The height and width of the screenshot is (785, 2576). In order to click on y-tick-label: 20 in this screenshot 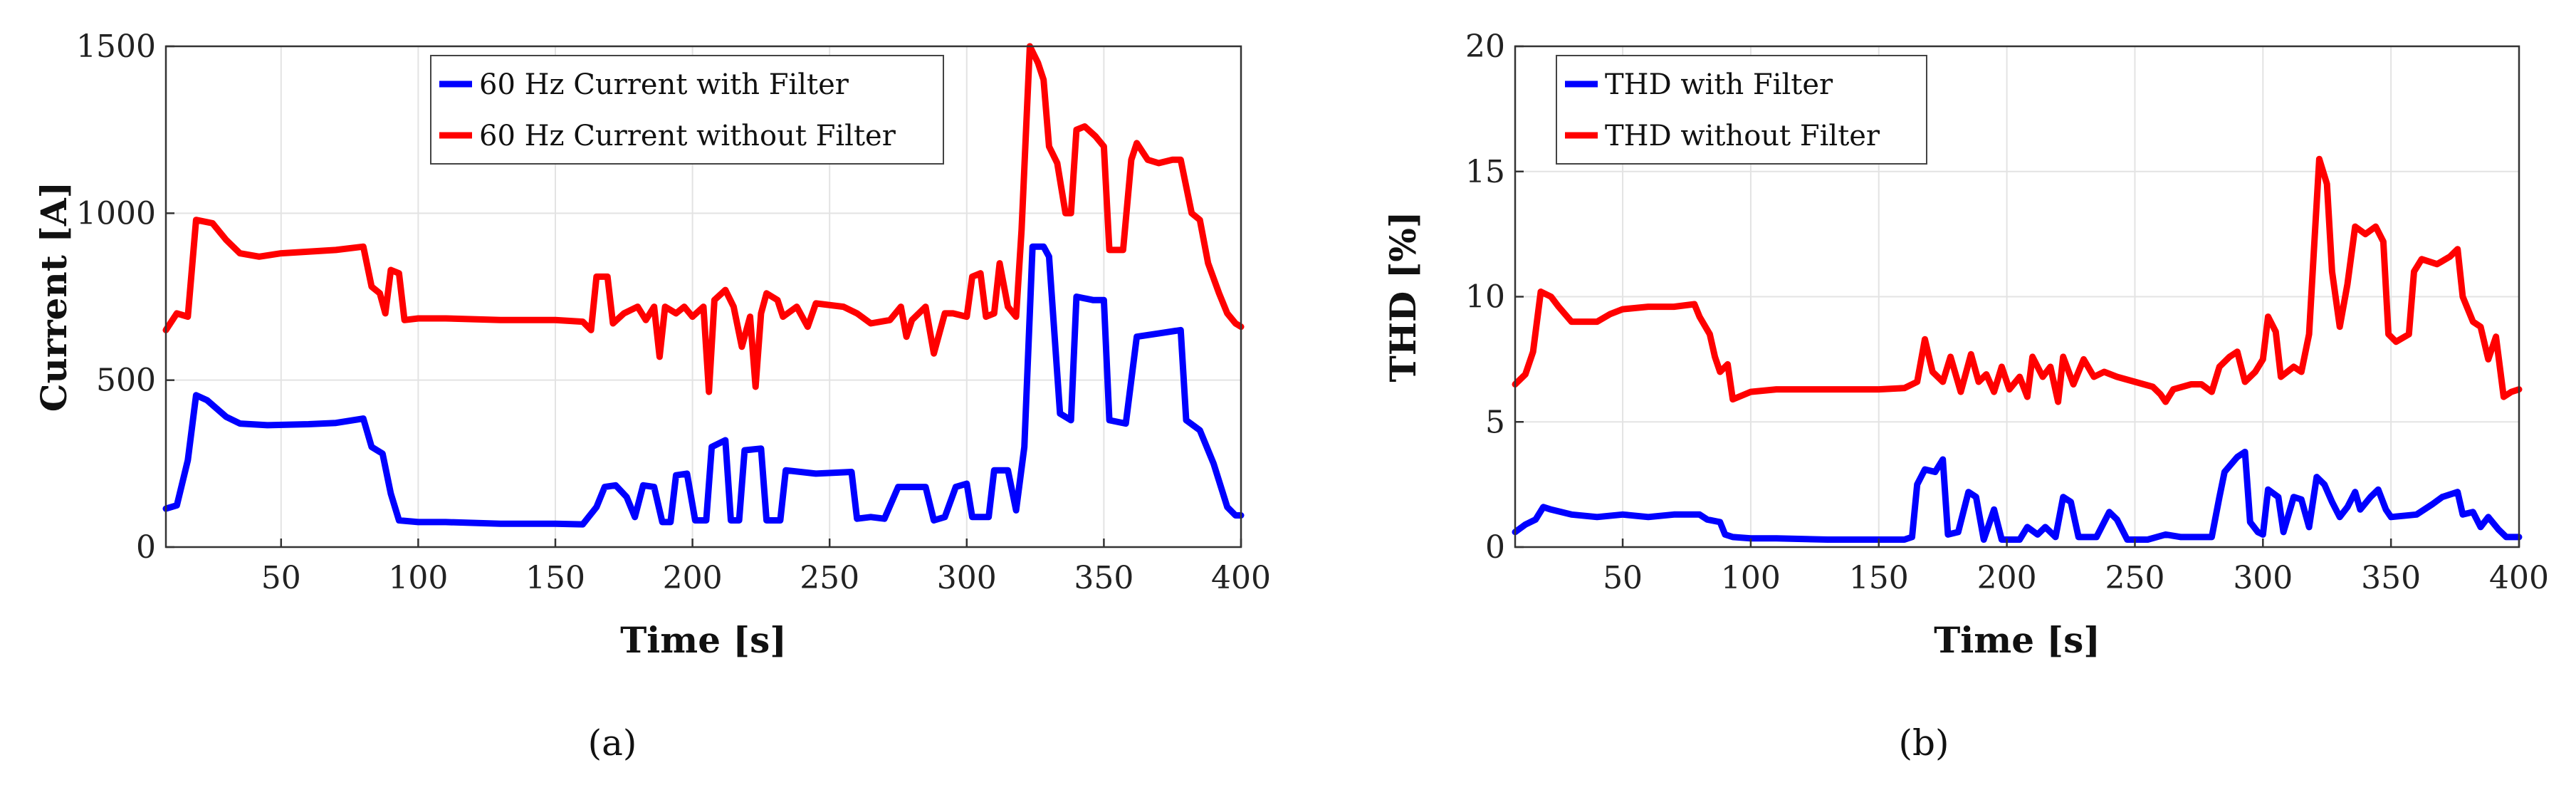, I will do `click(1485, 46)`.